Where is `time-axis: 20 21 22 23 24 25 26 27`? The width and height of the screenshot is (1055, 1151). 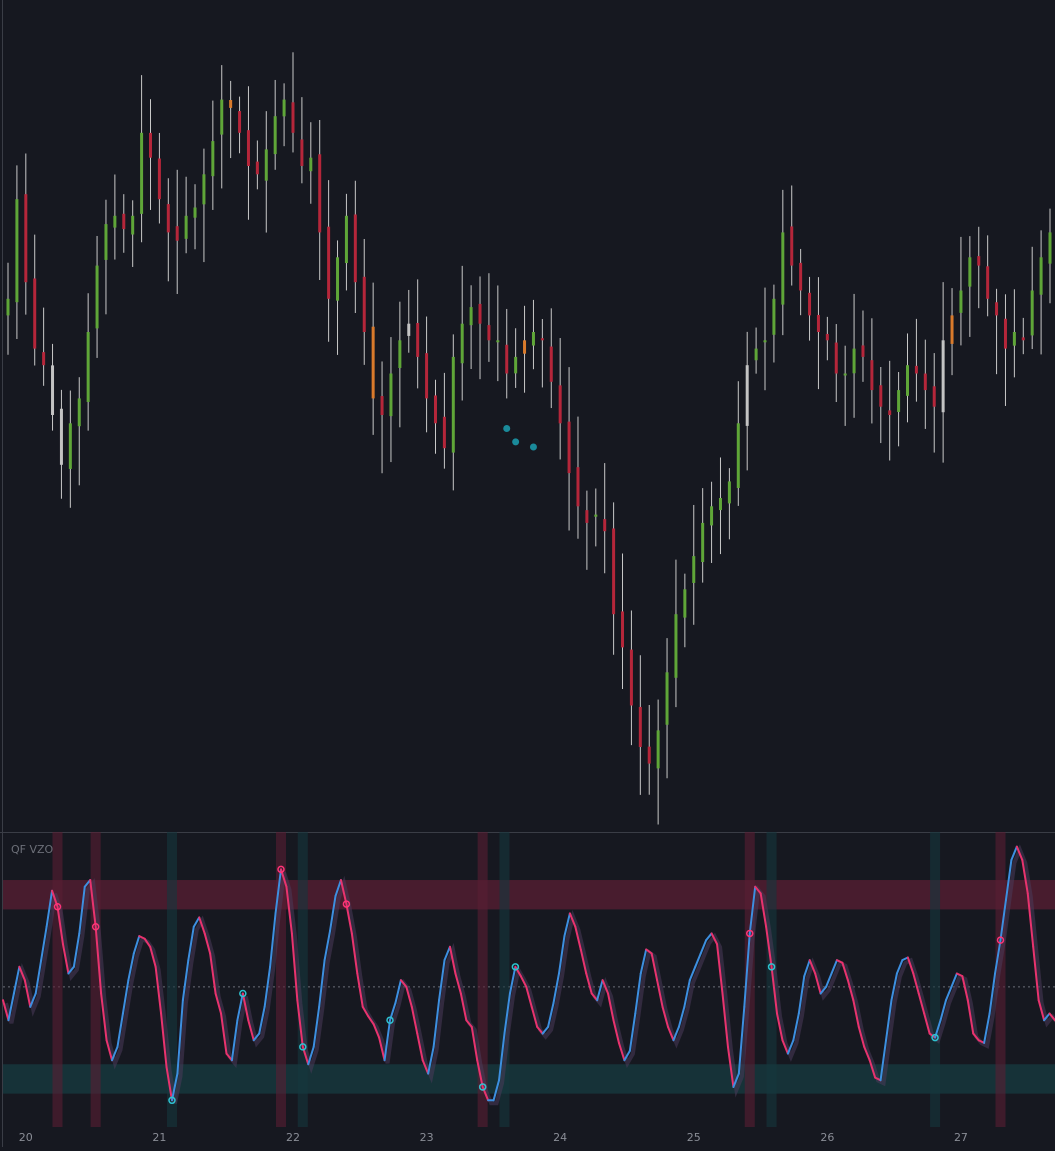 time-axis: 20 21 22 23 24 25 26 27 is located at coordinates (493, 1137).